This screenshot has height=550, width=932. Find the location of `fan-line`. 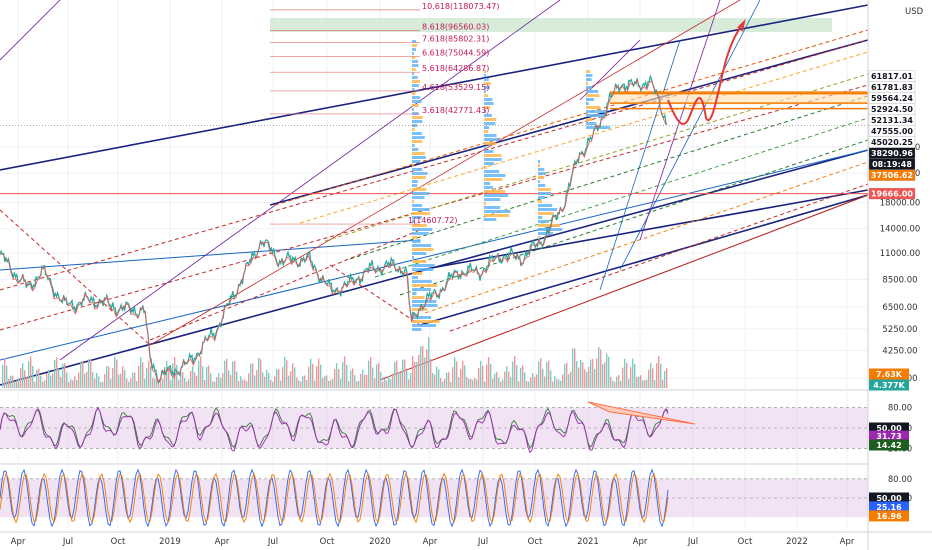

fan-line is located at coordinates (646, 237).